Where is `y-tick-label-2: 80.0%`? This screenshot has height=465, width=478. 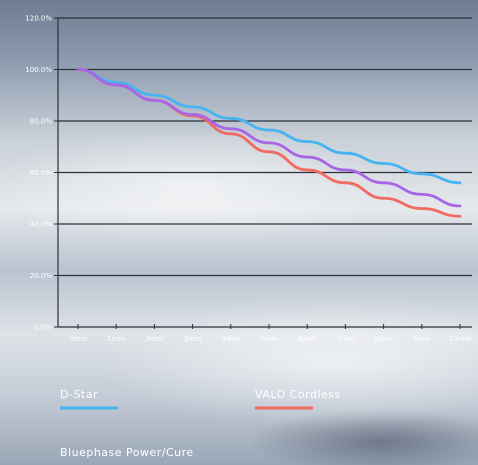
y-tick-label-2: 80.0% is located at coordinates (41, 122).